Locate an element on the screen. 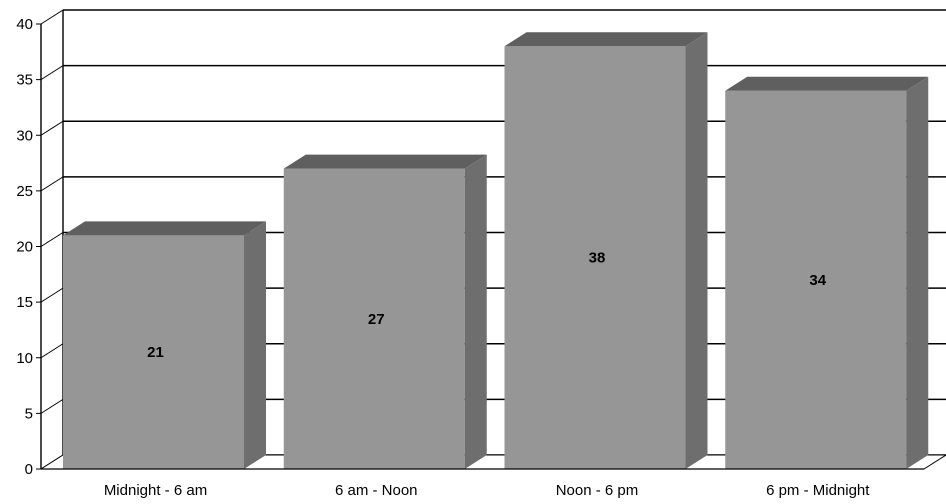 This screenshot has width=946, height=504. y-tick-label: 20 is located at coordinates (24, 247).